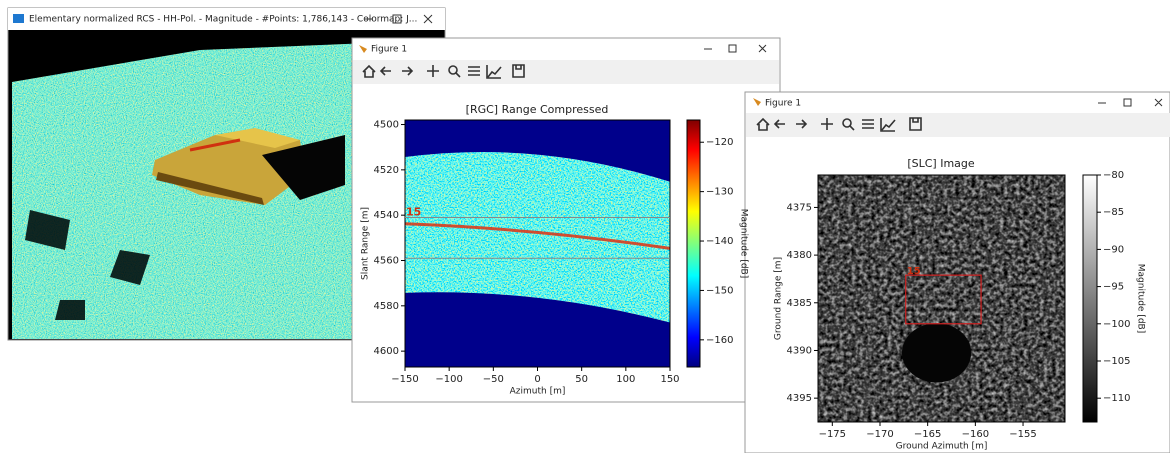 This screenshot has width=1170, height=453. What do you see at coordinates (669, 379) in the screenshot?
I see `x-tick-label: 150` at bounding box center [669, 379].